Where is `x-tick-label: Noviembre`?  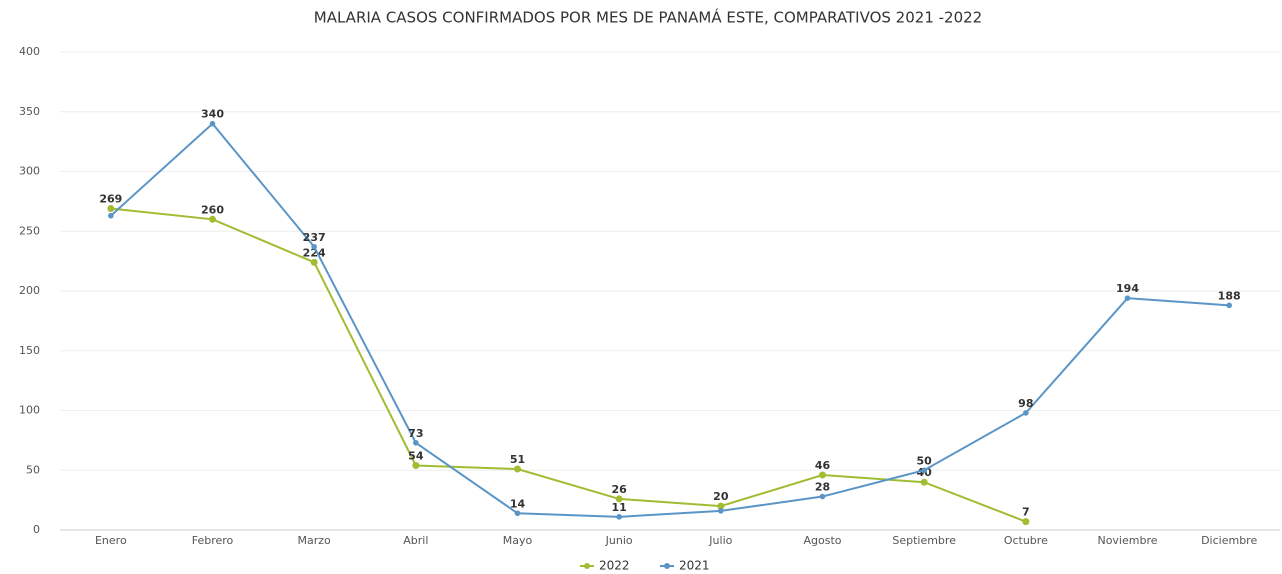 x-tick-label: Noviembre is located at coordinates (1127, 540).